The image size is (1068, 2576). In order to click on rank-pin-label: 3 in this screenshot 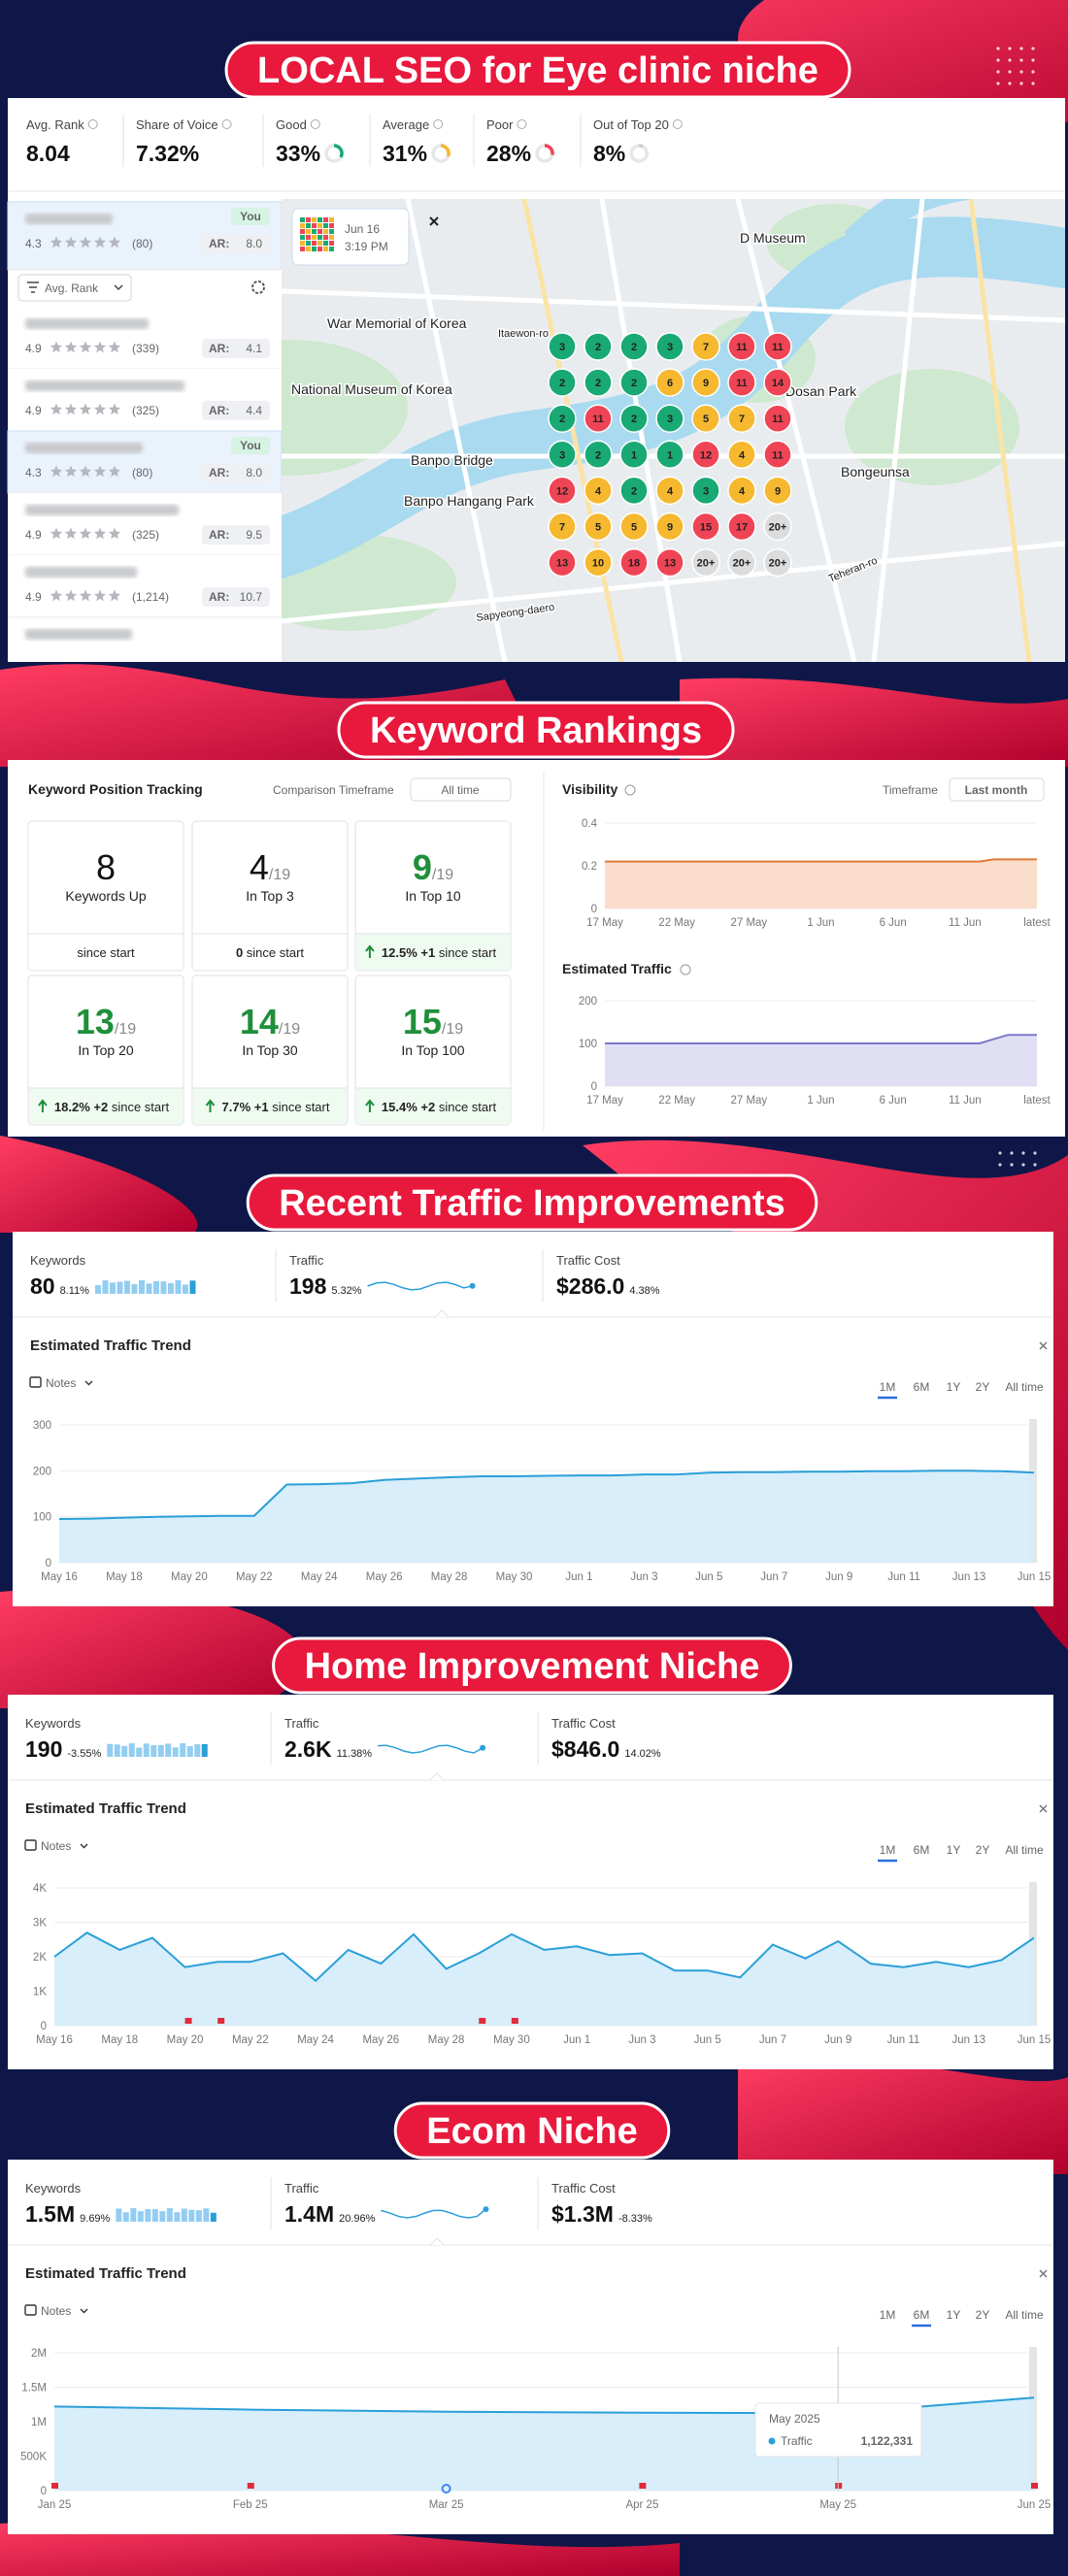, I will do `click(670, 419)`.